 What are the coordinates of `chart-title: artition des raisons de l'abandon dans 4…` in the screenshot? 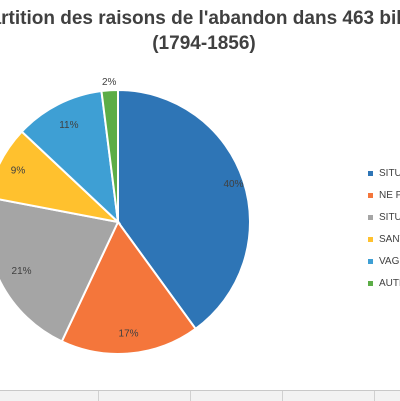 It's located at (200, 31).